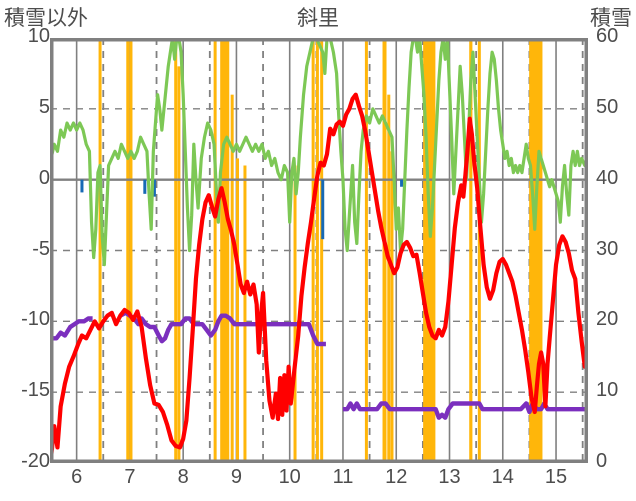  Describe the element at coordinates (130, 477) in the screenshot. I see `x-axis-tick: 7` at that location.